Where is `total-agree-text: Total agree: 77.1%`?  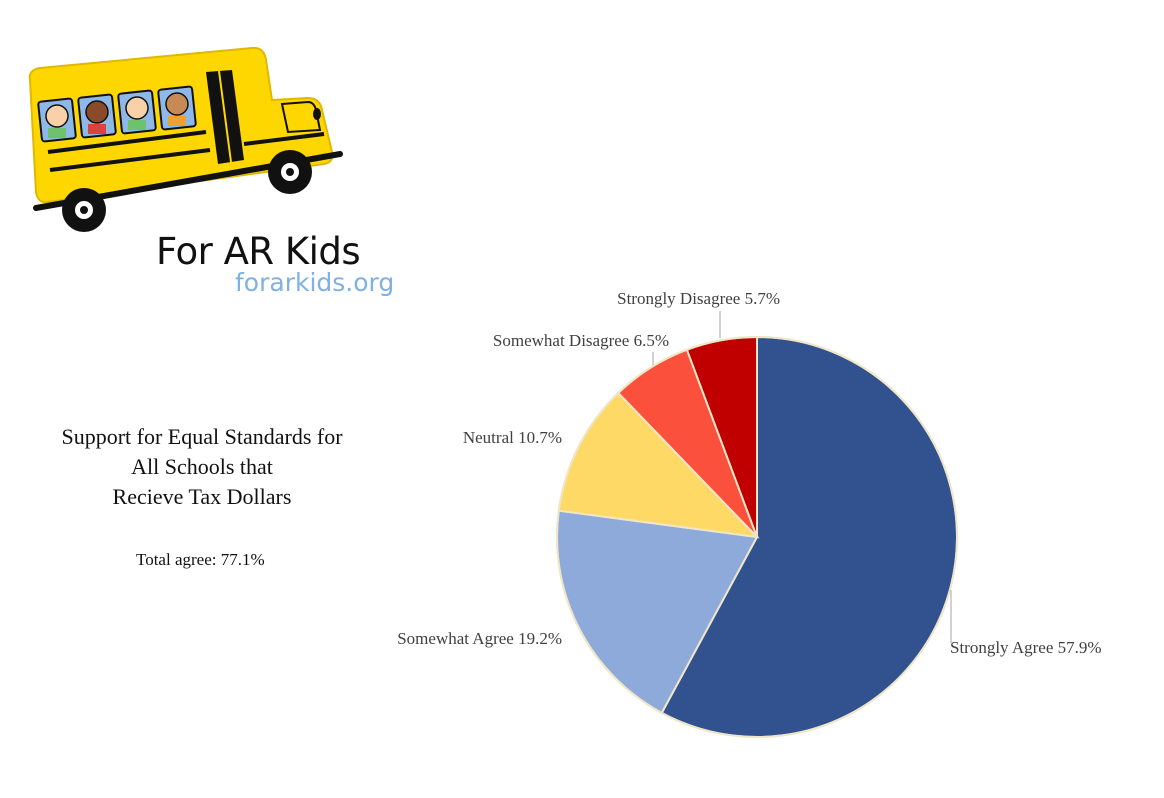
total-agree-text: Total agree: 77.1% is located at coordinates (200, 559).